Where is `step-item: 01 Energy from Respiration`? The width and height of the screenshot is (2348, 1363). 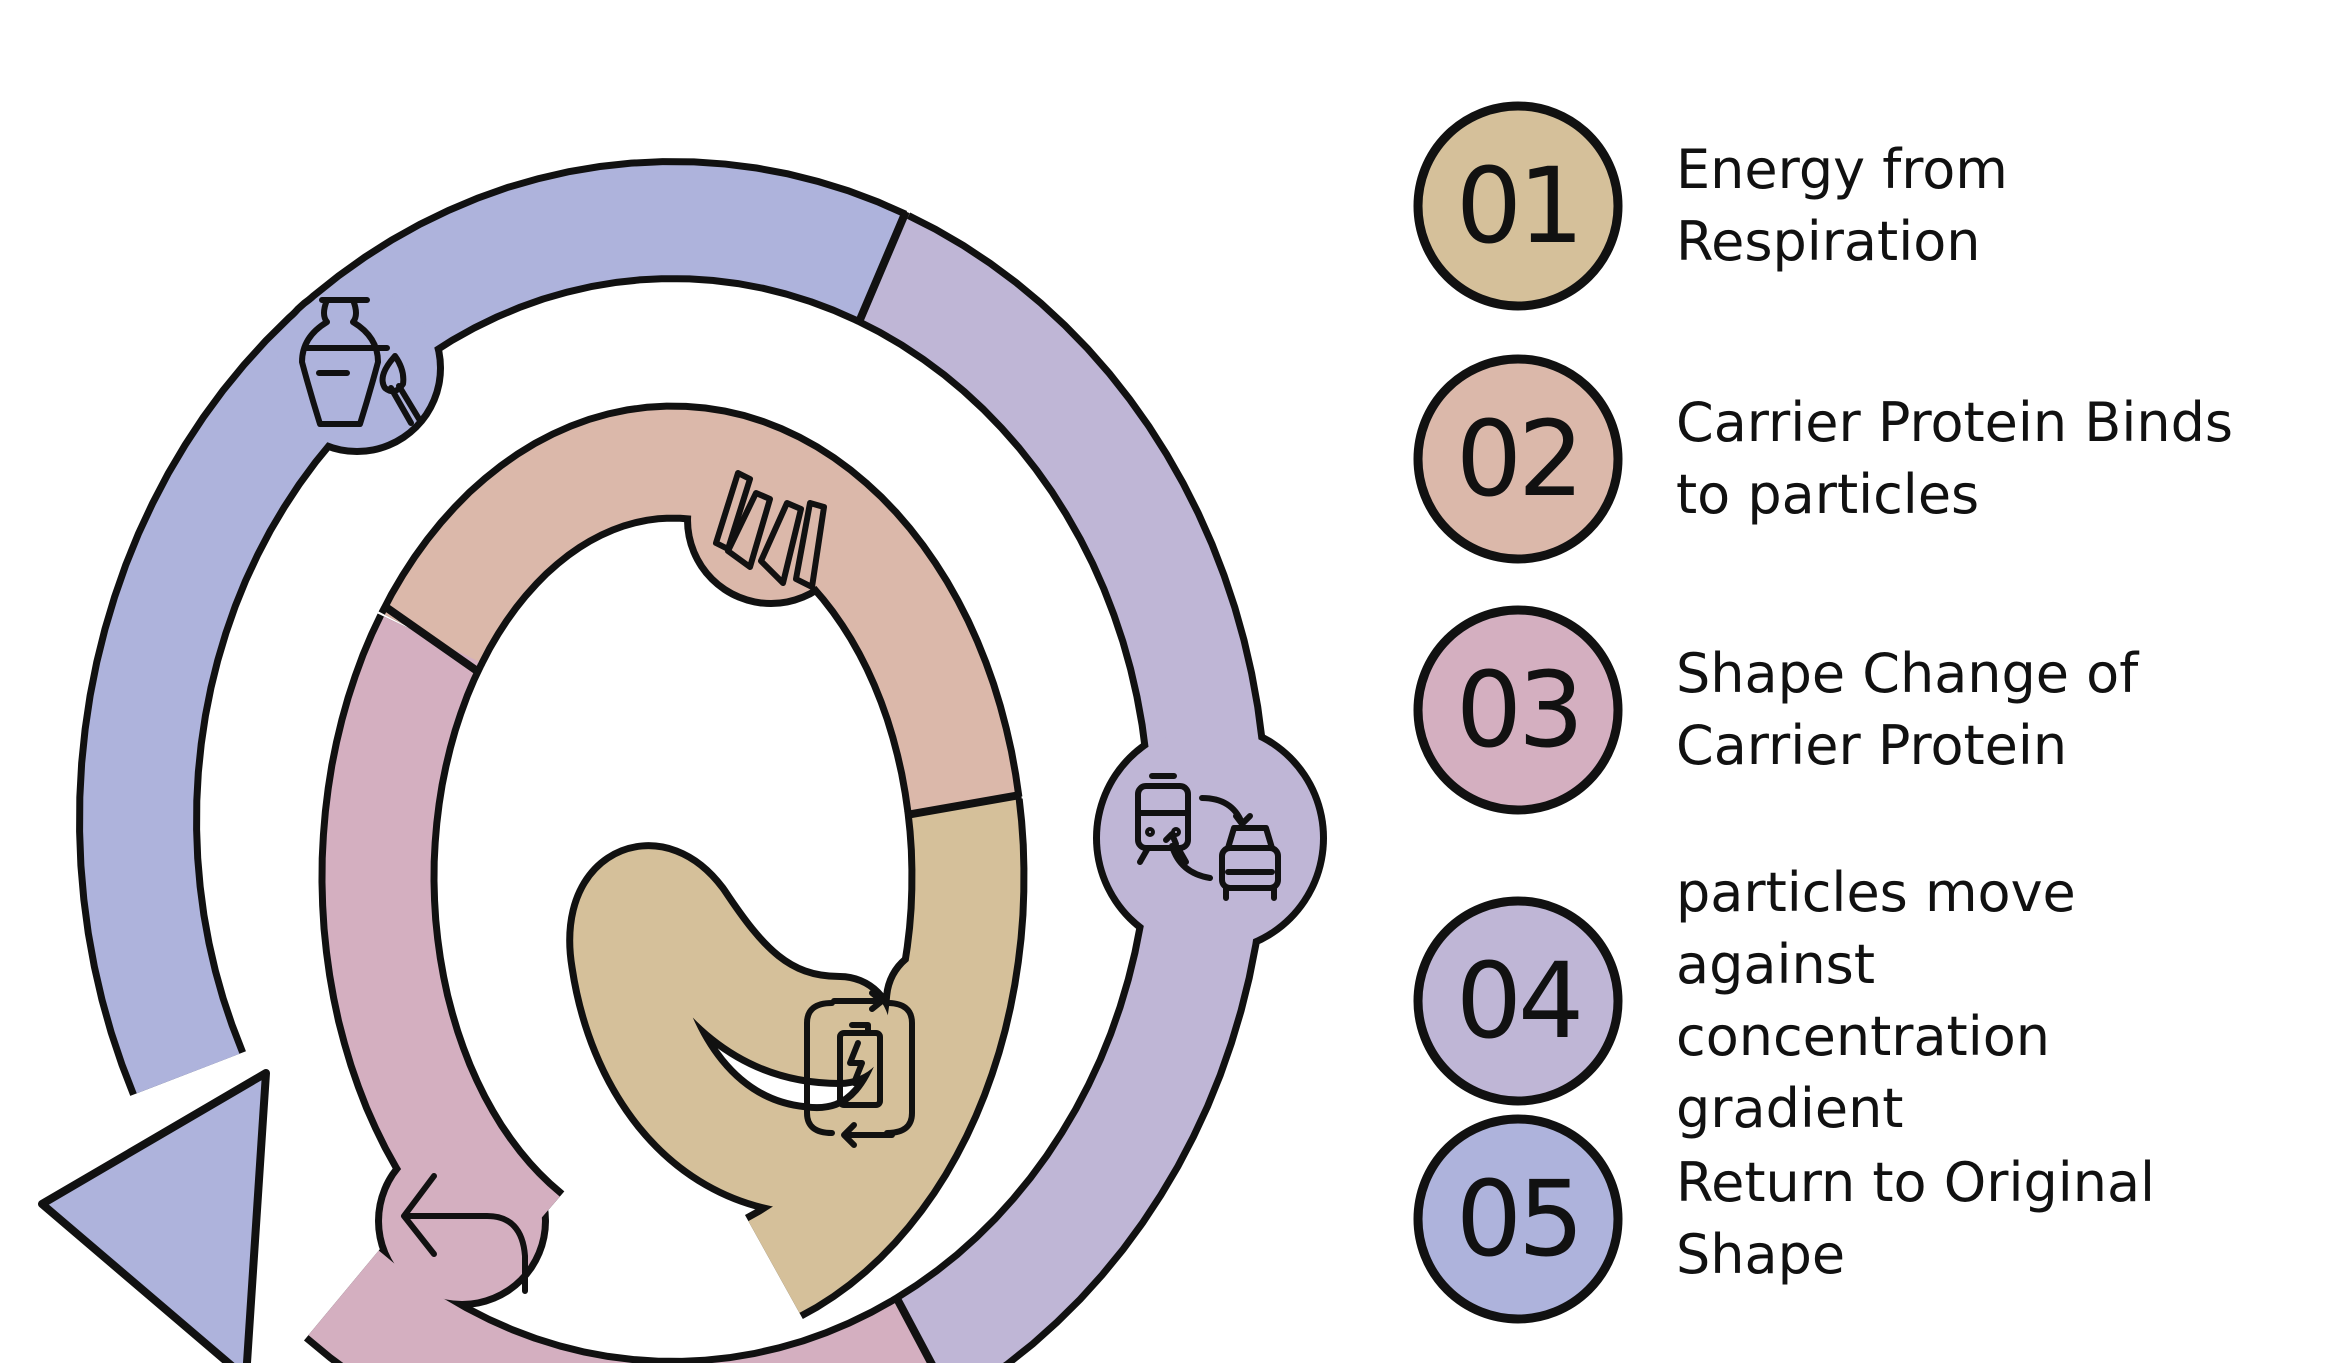 step-item: 01 Energy from Respiration is located at coordinates (1875, 206).